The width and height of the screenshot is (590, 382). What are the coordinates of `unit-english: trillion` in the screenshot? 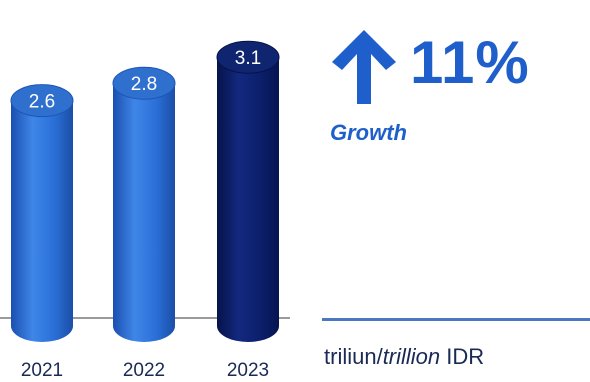 It's located at (411, 356).